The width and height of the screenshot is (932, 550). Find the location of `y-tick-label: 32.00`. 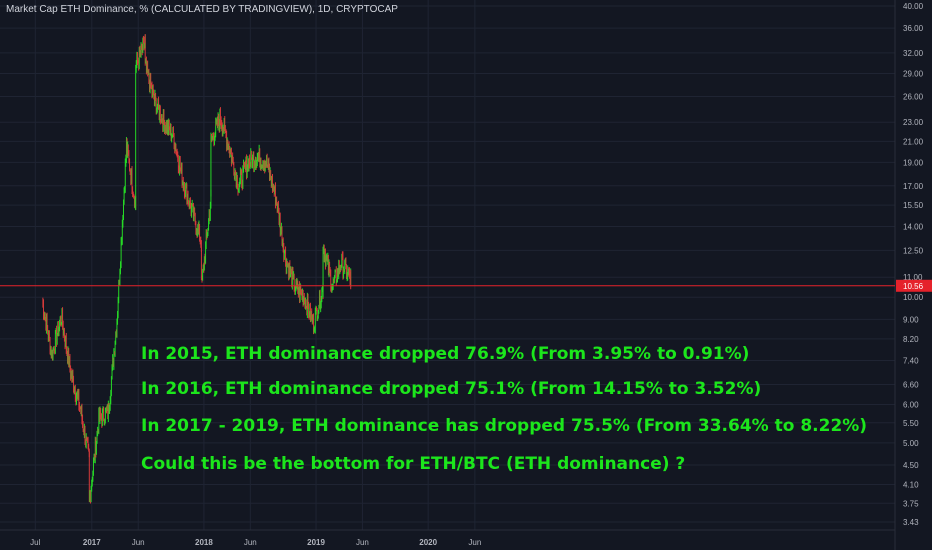

y-tick-label: 32.00 is located at coordinates (913, 53).